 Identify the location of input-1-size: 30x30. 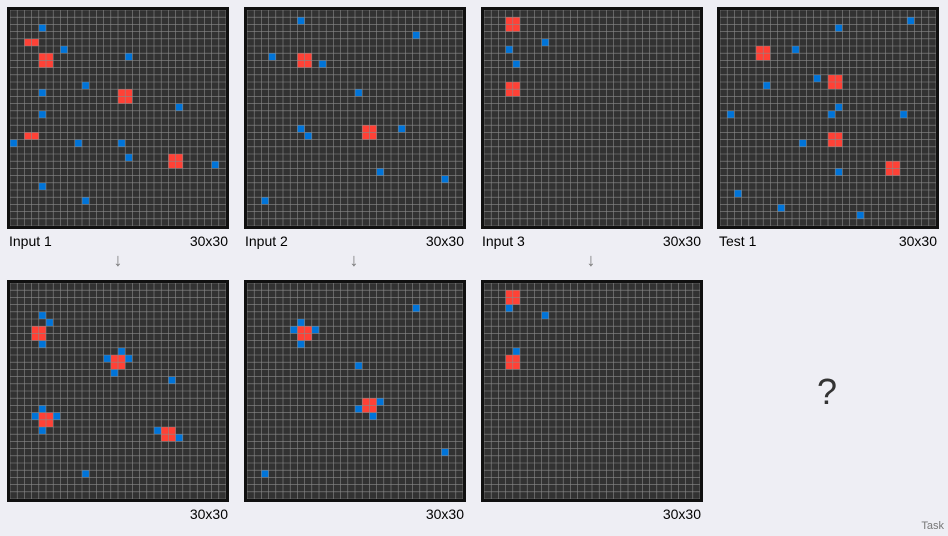
(208, 241).